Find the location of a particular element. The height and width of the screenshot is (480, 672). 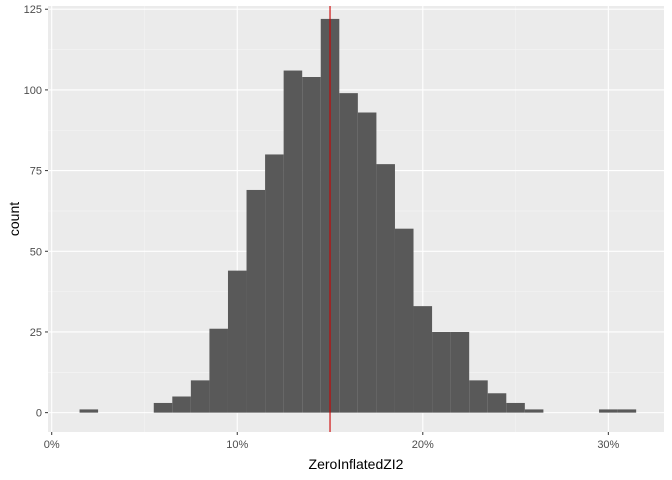

x-tick-label: 0% is located at coordinates (52, 445).